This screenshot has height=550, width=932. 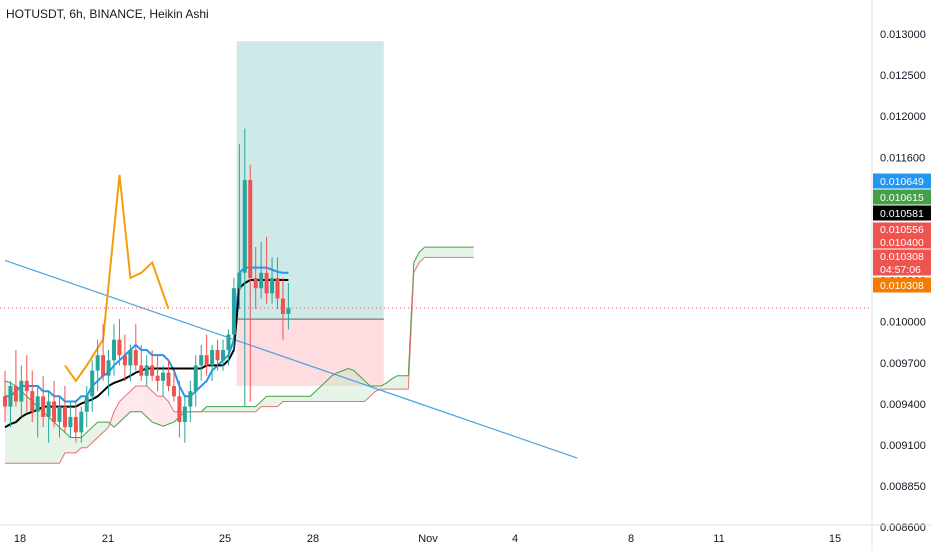 What do you see at coordinates (903, 487) in the screenshot?
I see `price-tick-label: 0.008850` at bounding box center [903, 487].